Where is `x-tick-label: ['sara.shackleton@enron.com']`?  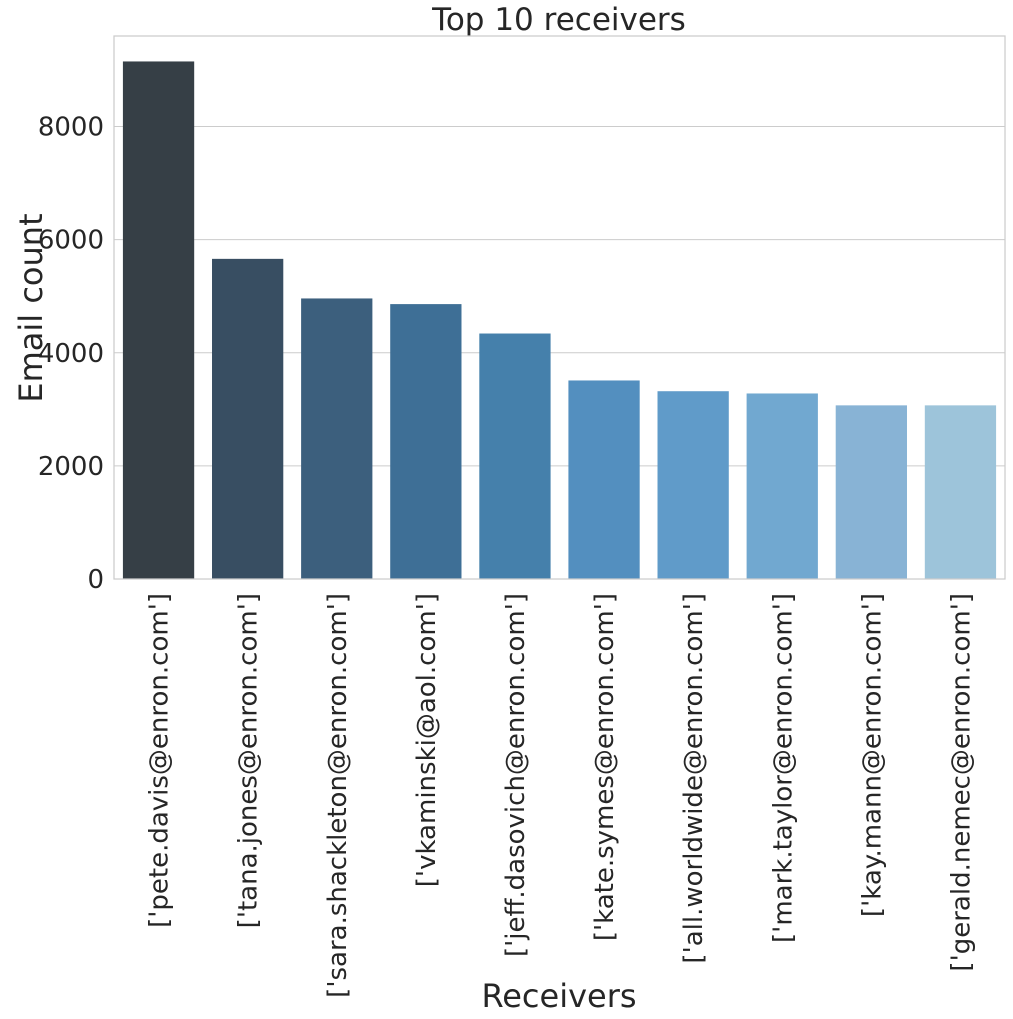 x-tick-label: ['sara.shackleton@enron.com'] is located at coordinates (338, 795).